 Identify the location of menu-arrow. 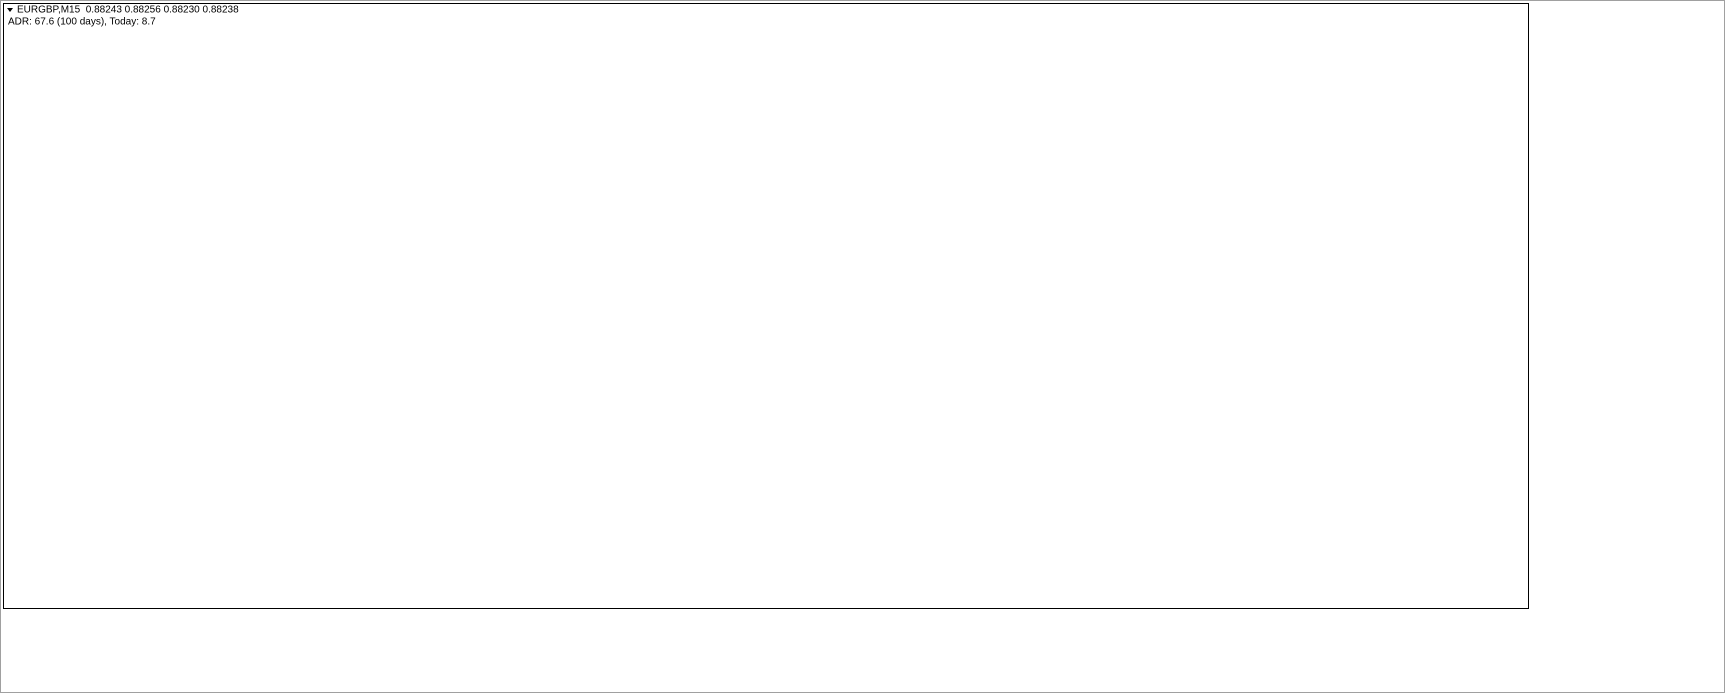
(10, 10).